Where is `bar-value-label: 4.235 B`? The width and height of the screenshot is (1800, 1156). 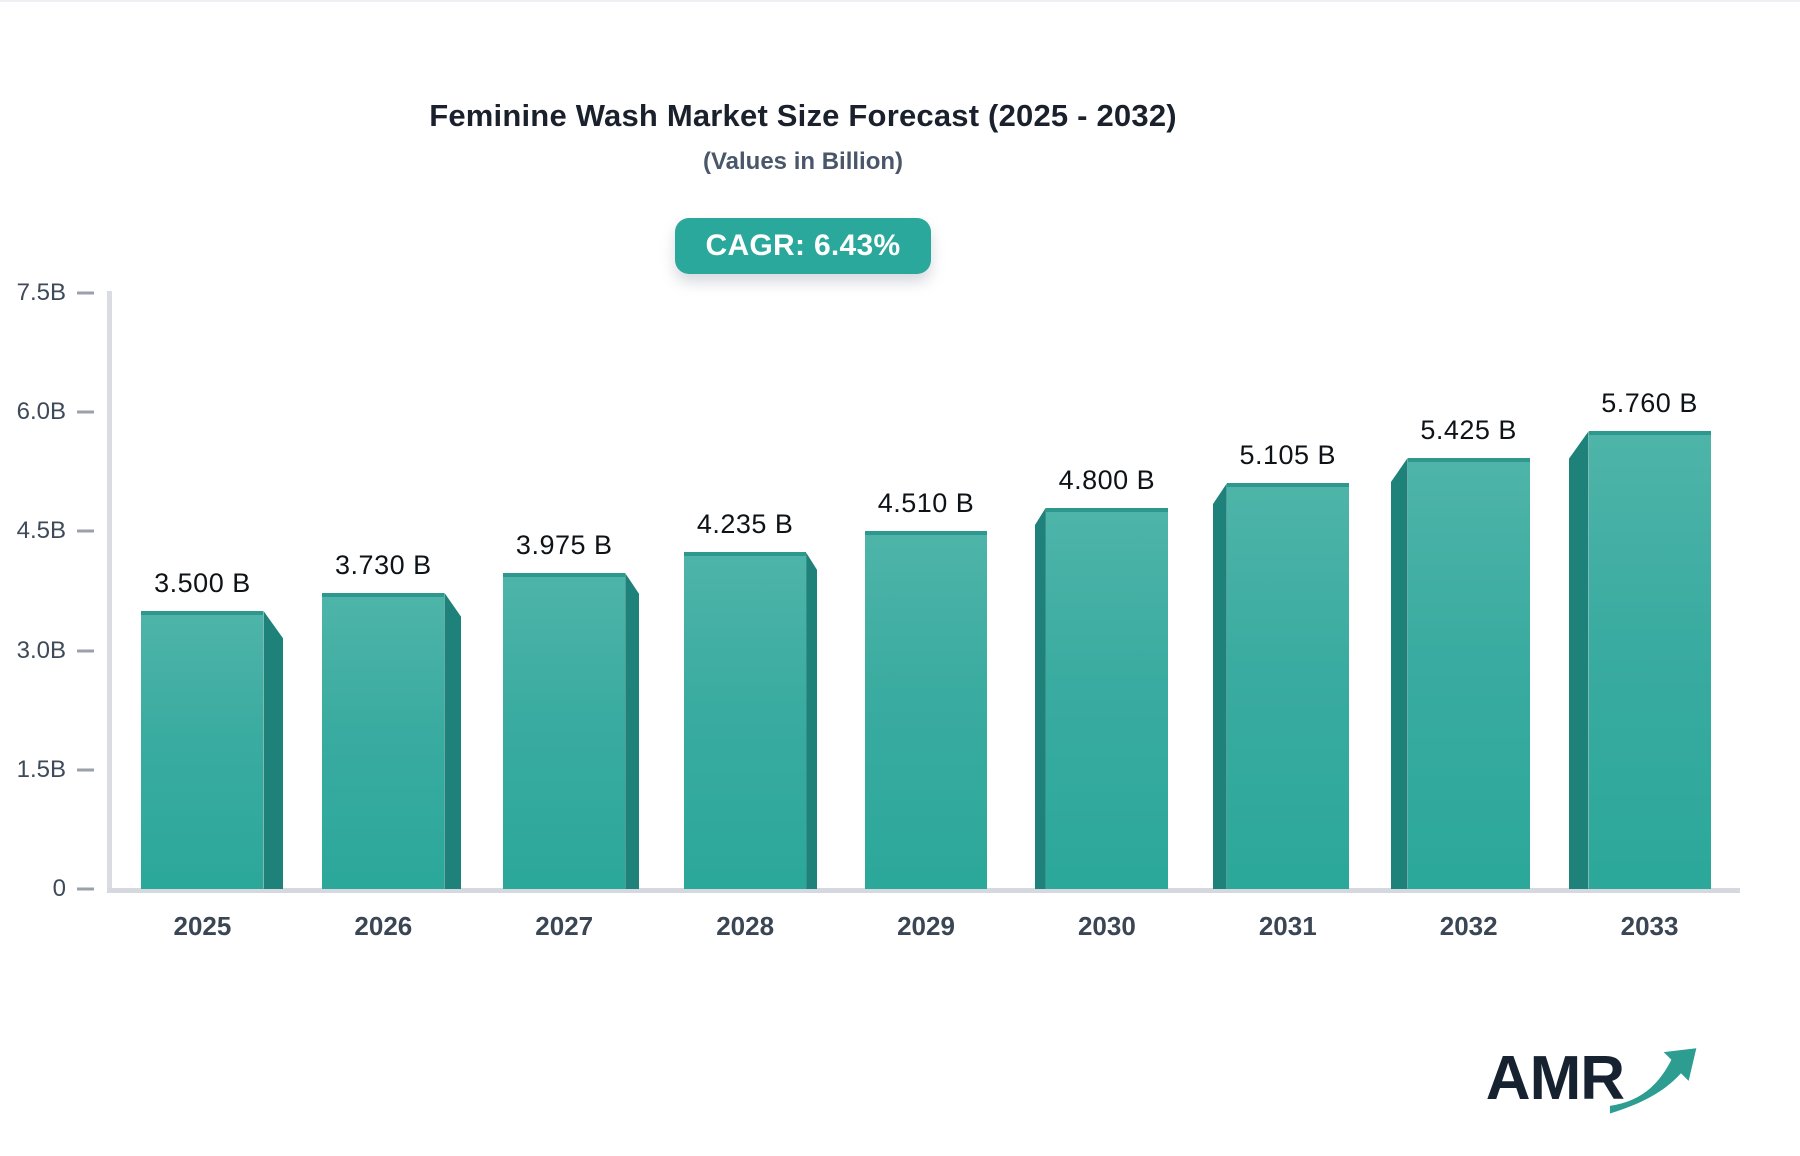 bar-value-label: 4.235 B is located at coordinates (745, 524).